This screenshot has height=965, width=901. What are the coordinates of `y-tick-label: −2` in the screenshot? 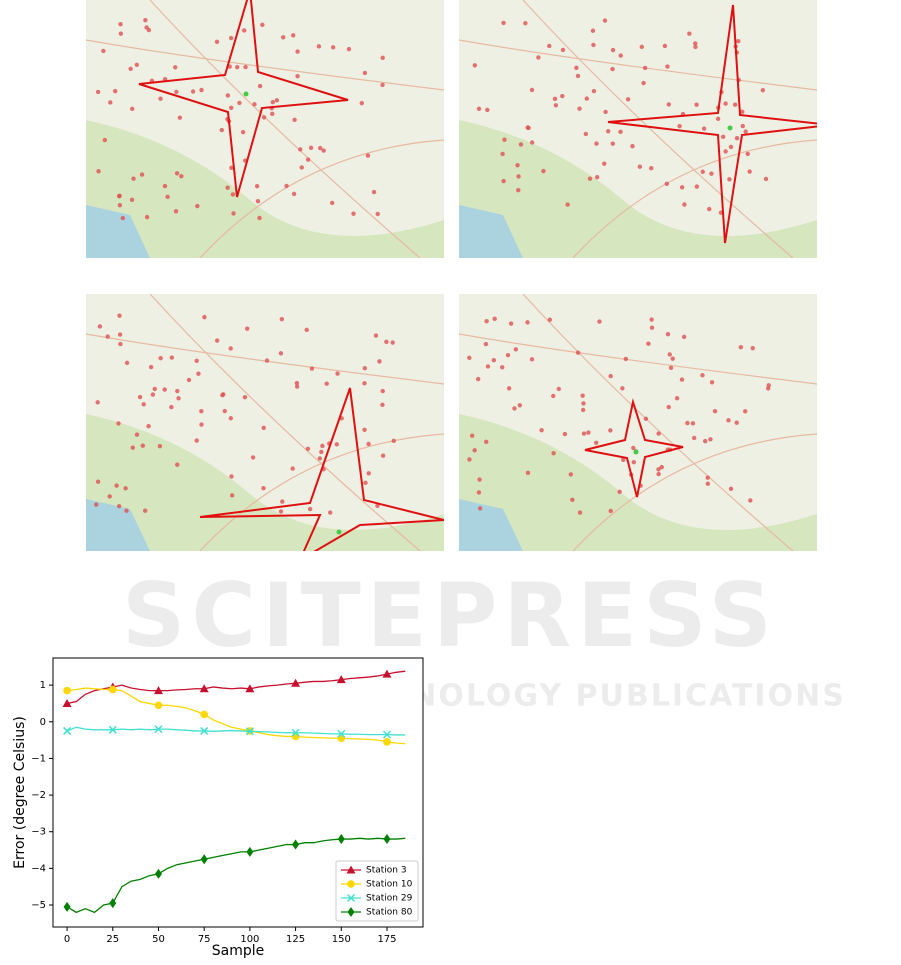 It's located at (38, 795).